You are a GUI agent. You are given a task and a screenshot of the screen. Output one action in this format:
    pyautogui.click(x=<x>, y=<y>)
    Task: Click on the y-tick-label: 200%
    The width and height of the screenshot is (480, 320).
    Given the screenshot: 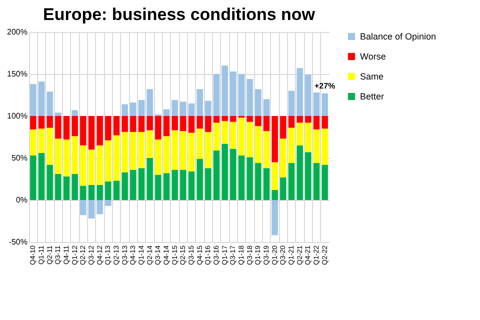 What is the action you would take?
    pyautogui.click(x=17, y=32)
    